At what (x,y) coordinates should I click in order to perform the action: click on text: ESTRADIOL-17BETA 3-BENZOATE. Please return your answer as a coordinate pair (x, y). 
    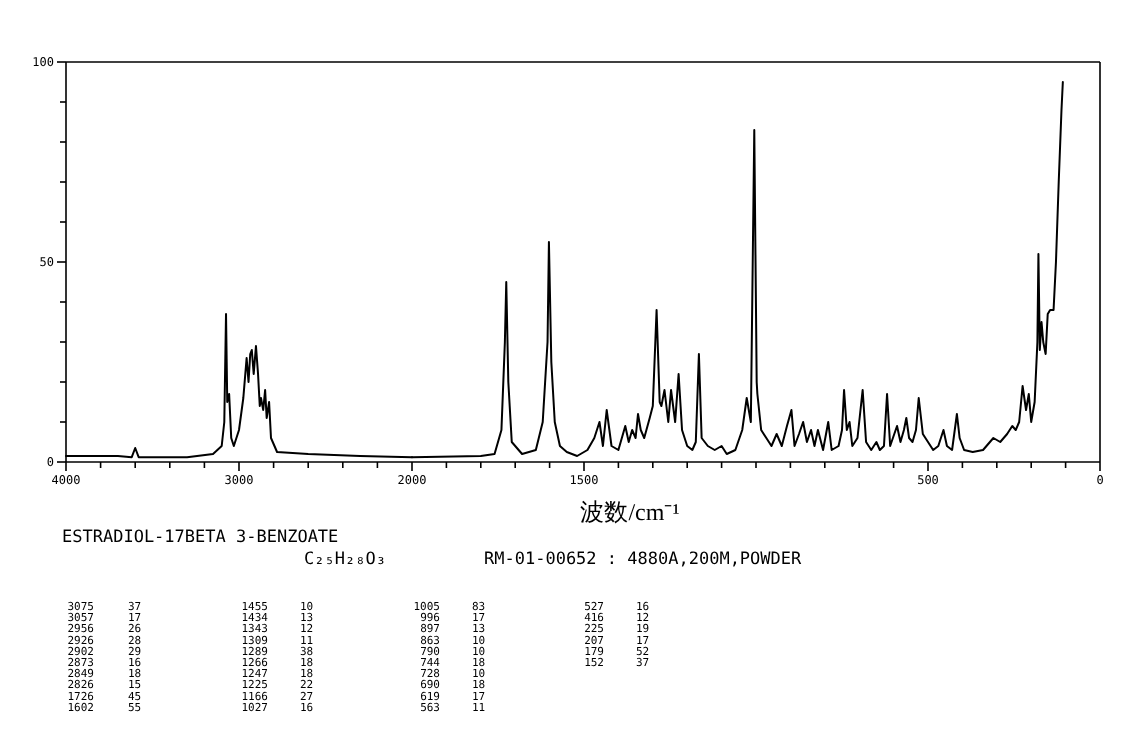
    Looking at the image, I should click on (200, 538).